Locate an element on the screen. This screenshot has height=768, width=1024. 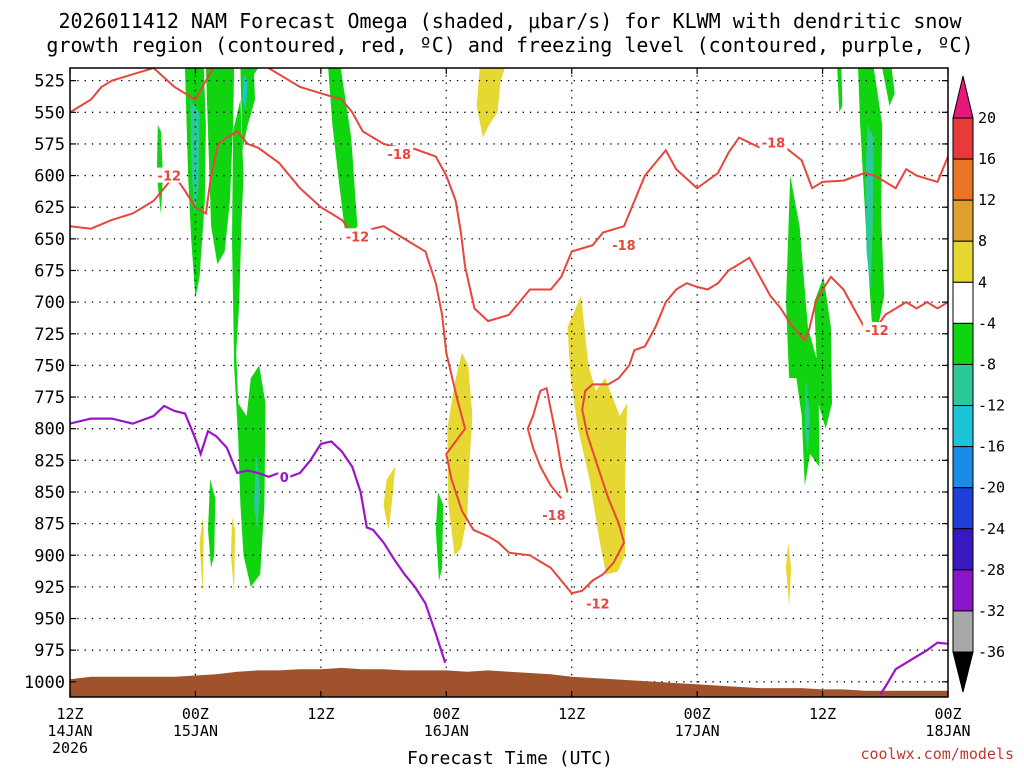
omega-region--6-12 is located at coordinates (888, 87).